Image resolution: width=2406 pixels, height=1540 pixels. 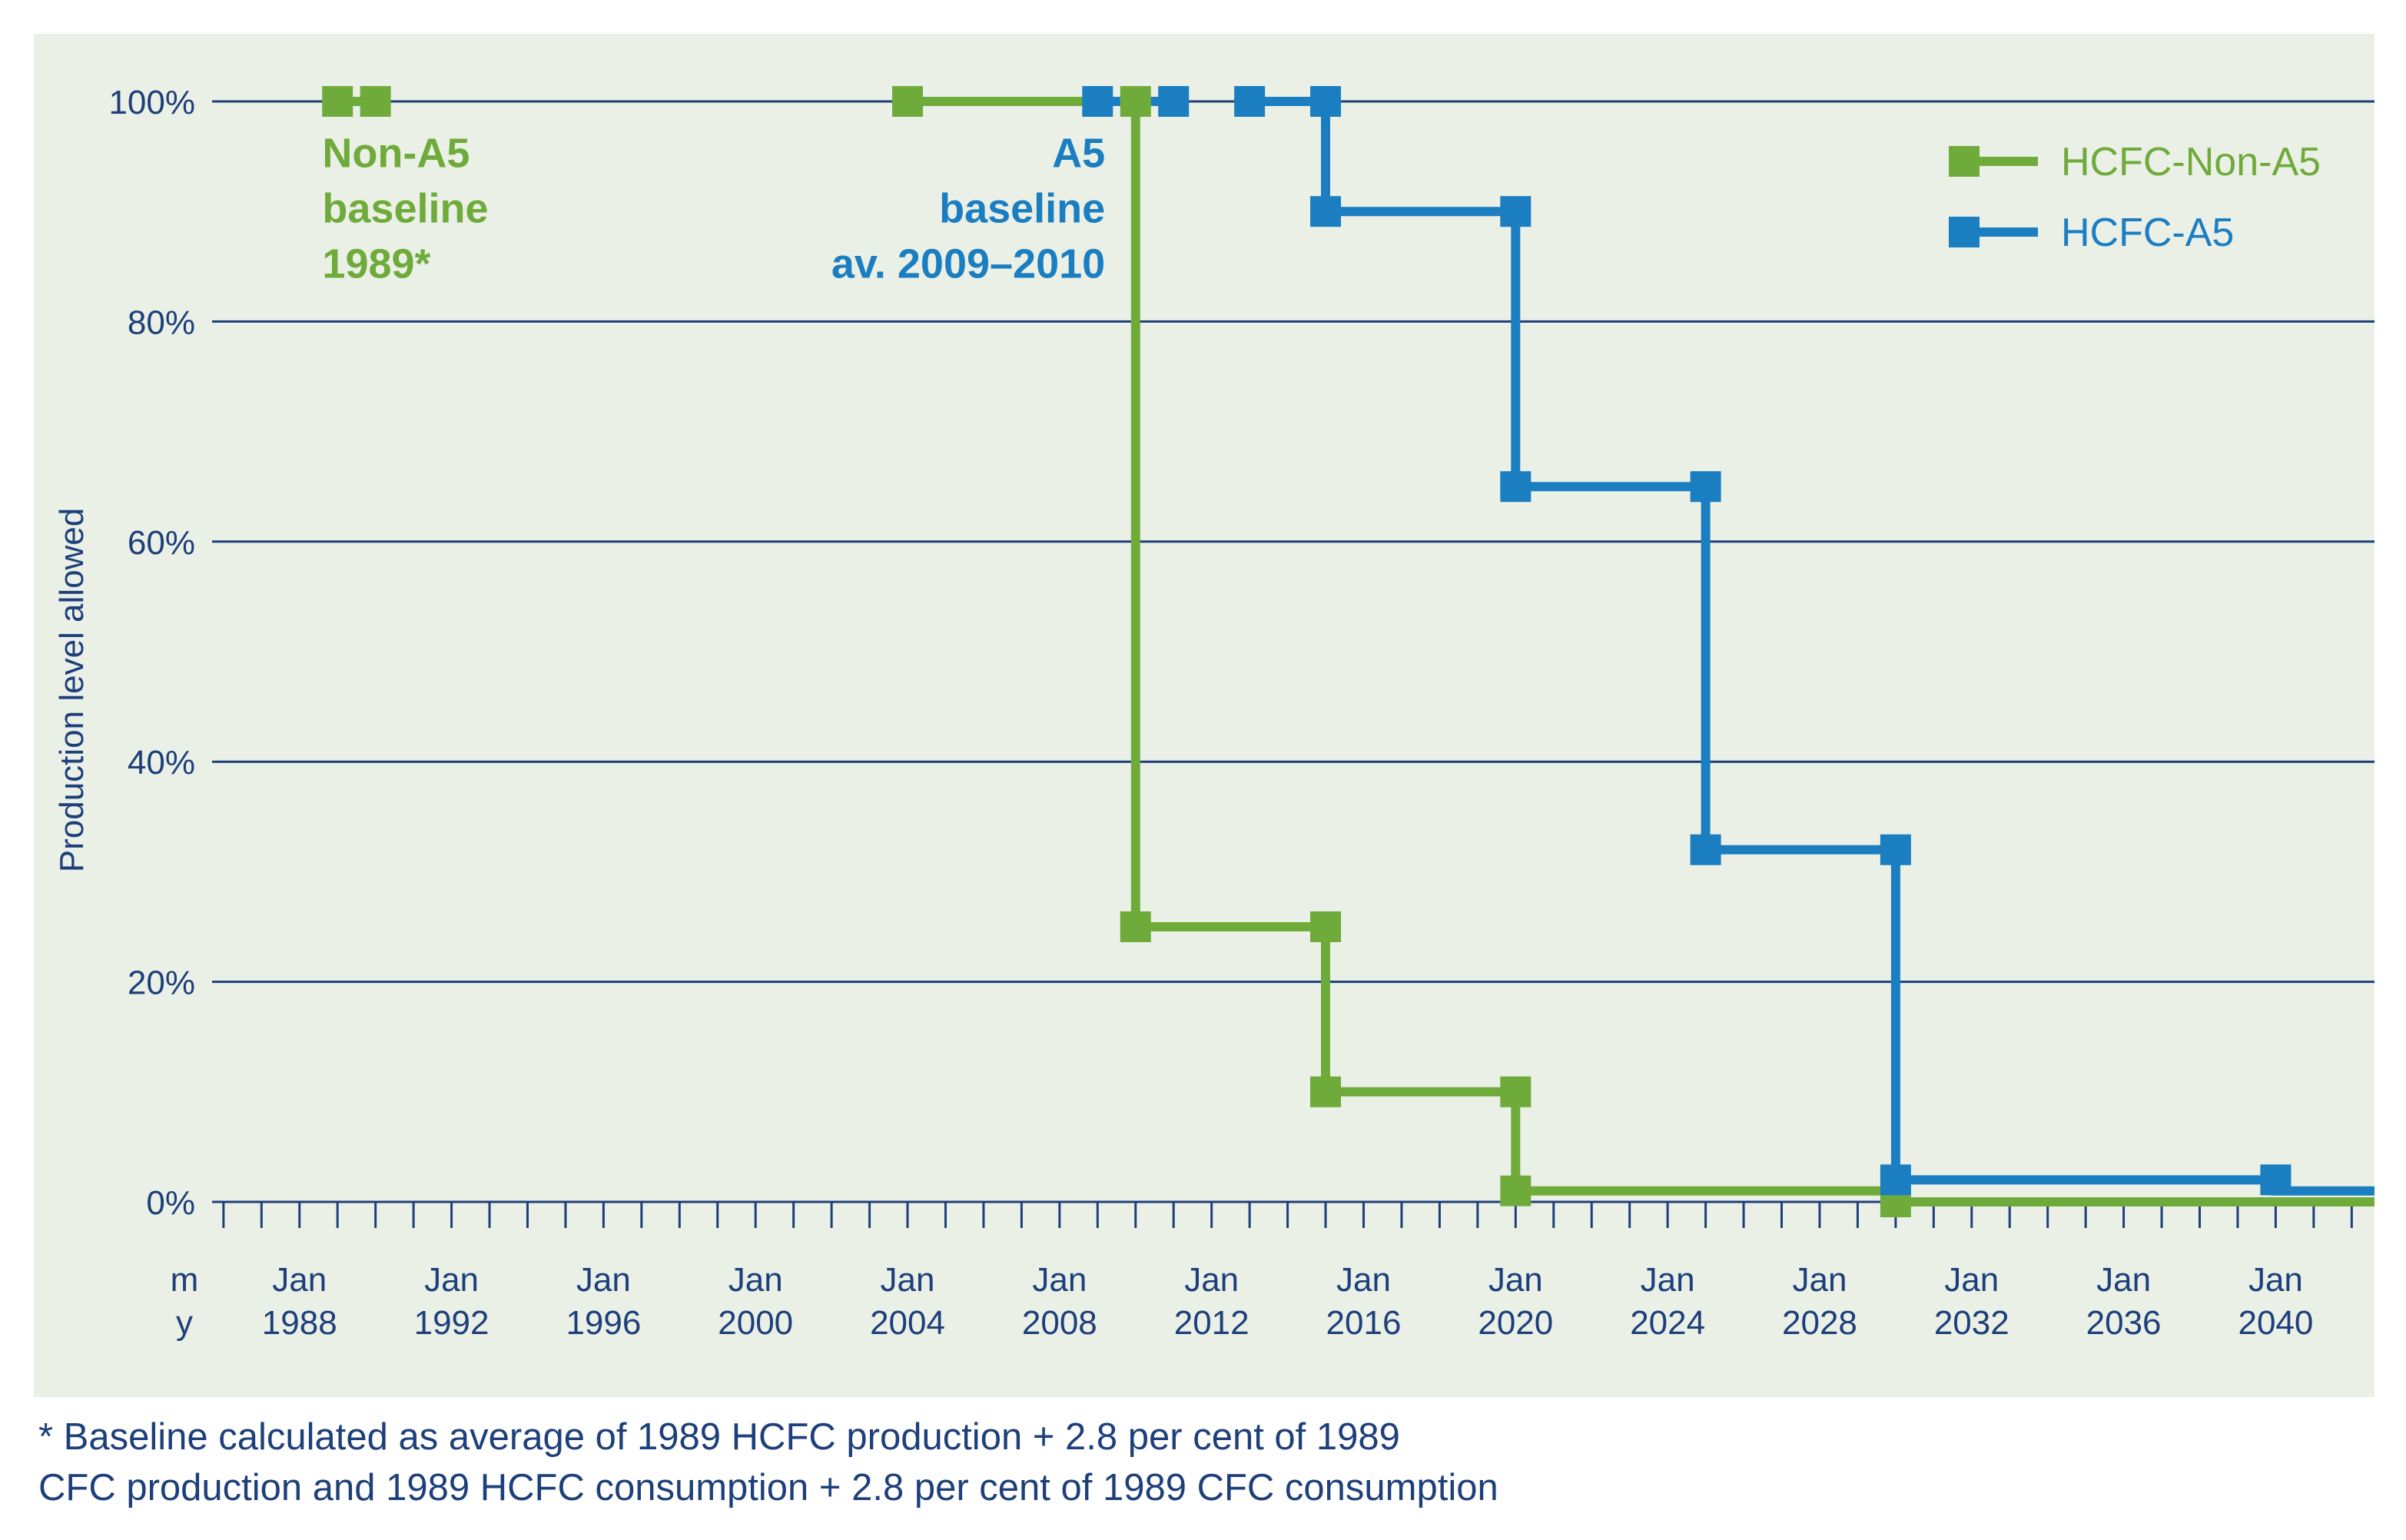 I want to click on annotation-2-line: av. 2009–2010, so click(x=968, y=264).